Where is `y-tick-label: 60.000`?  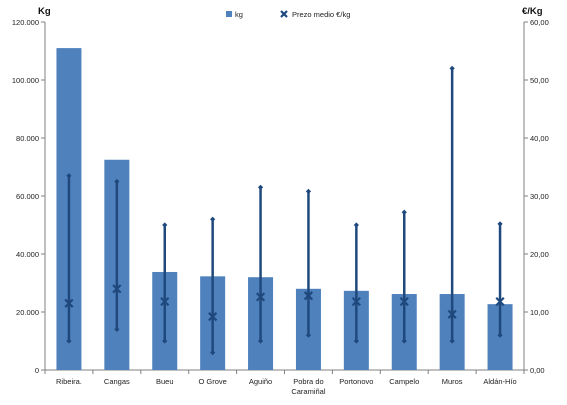
y-tick-label: 60.000 is located at coordinates (27, 196).